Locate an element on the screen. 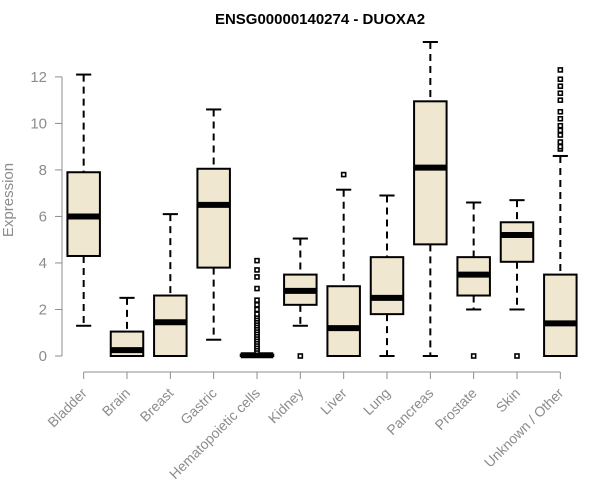 The height and width of the screenshot is (500, 600). y-axis-label: Expression is located at coordinates (8, 200).